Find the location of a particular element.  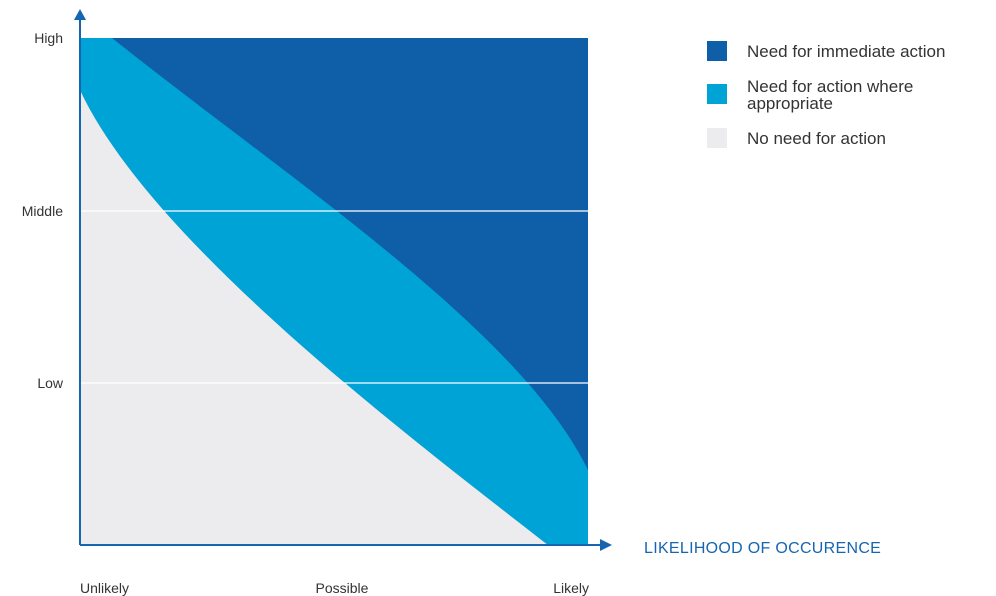

legend-label-no-action: No need for action is located at coordinates (816, 138).